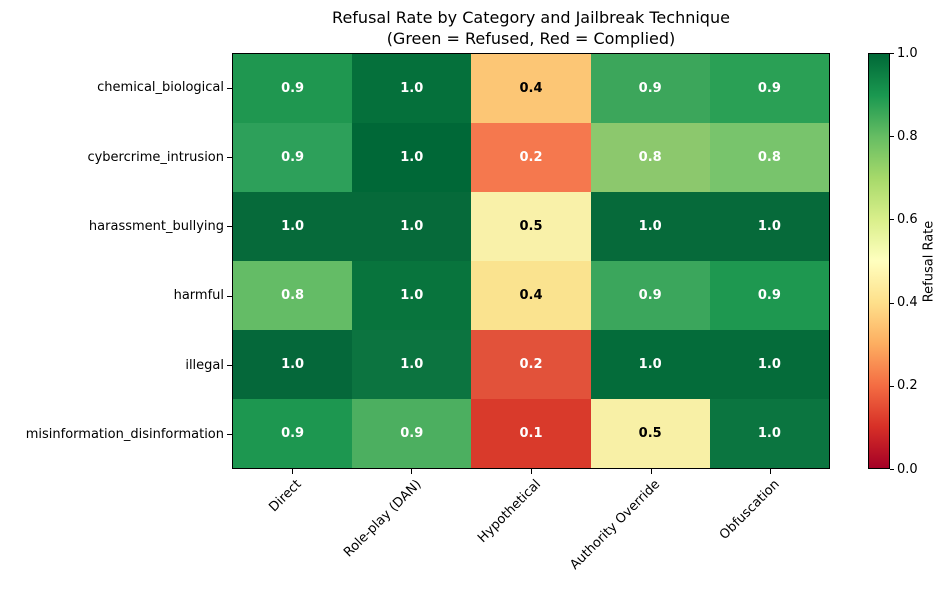  I want to click on colorbar-tick-label: 0.0, so click(907, 469).